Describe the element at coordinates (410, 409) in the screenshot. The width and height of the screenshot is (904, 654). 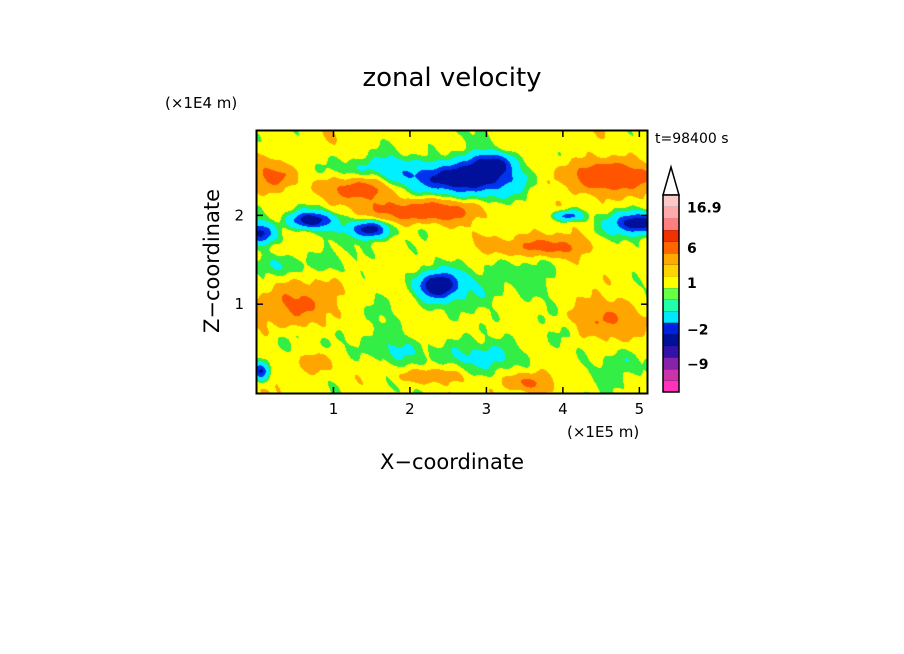
I see `x-tick-label: 2` at that location.